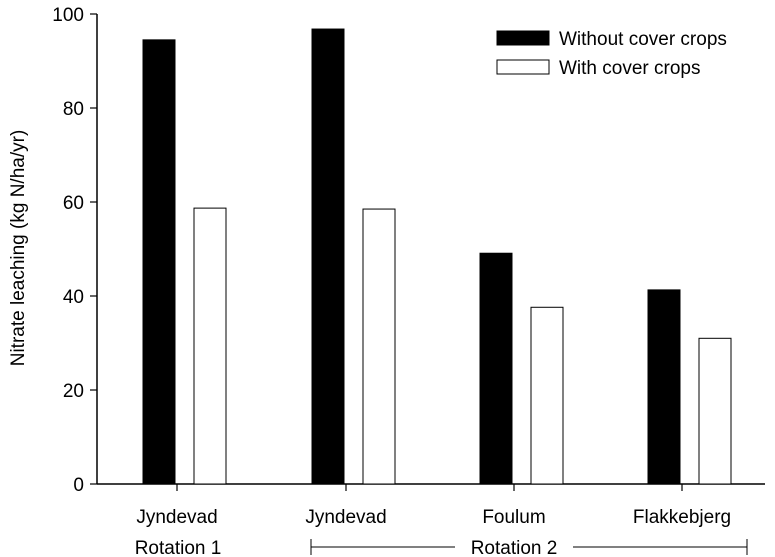  I want to click on y-tick-label: 0, so click(78, 485).